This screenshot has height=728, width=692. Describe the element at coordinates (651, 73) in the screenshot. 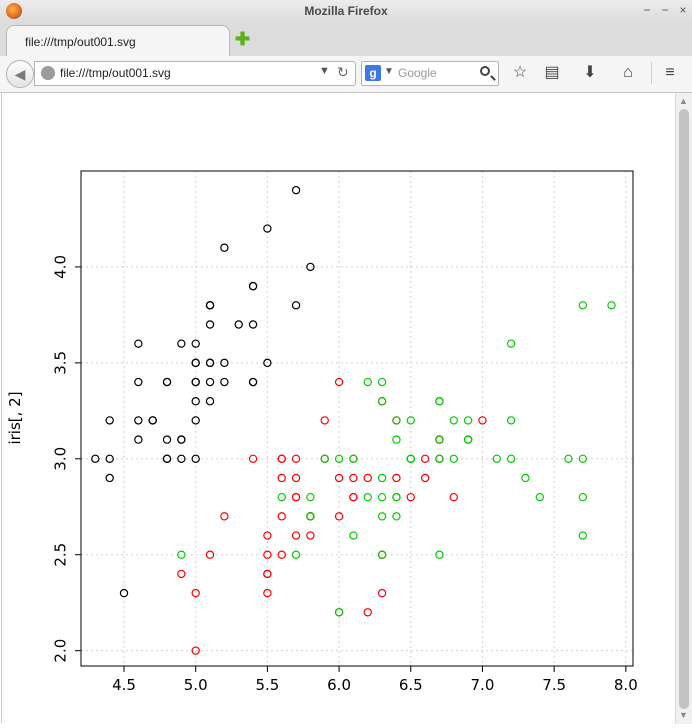

I see `toolbar-divider` at that location.